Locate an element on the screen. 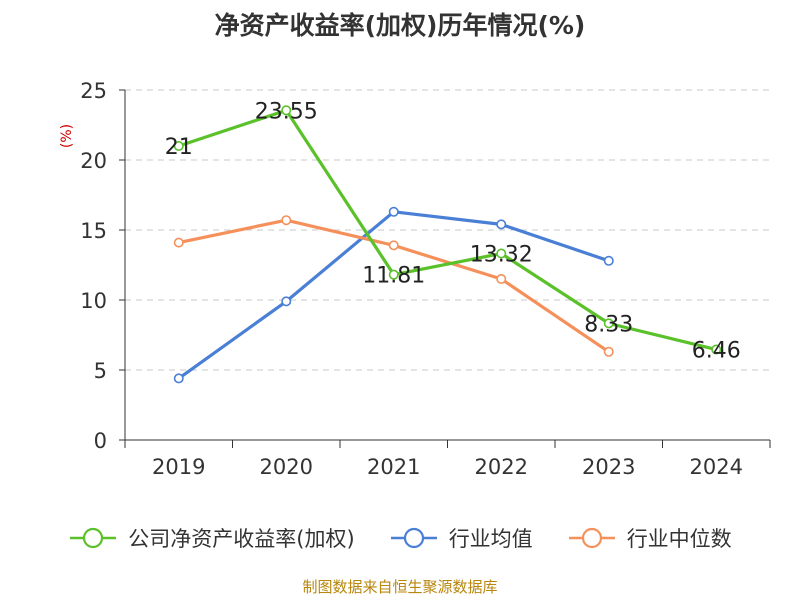 The height and width of the screenshot is (600, 800). data-label: 11.81 is located at coordinates (393, 276).